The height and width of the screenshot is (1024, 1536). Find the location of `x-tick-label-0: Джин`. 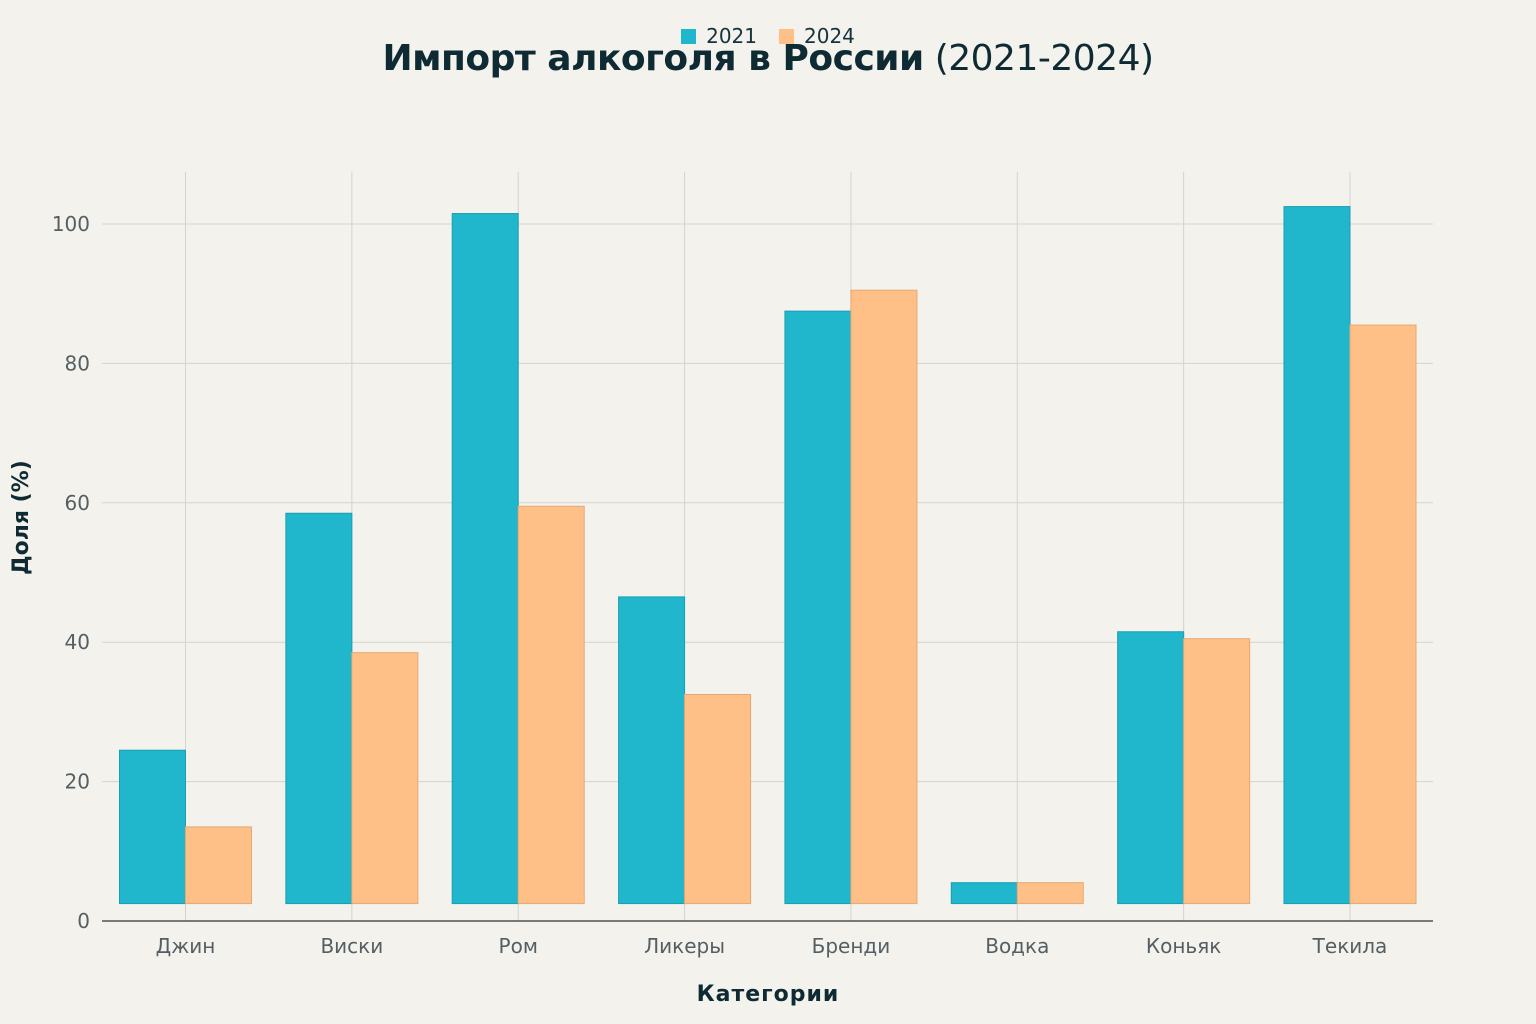

x-tick-label-0: Джин is located at coordinates (186, 946).